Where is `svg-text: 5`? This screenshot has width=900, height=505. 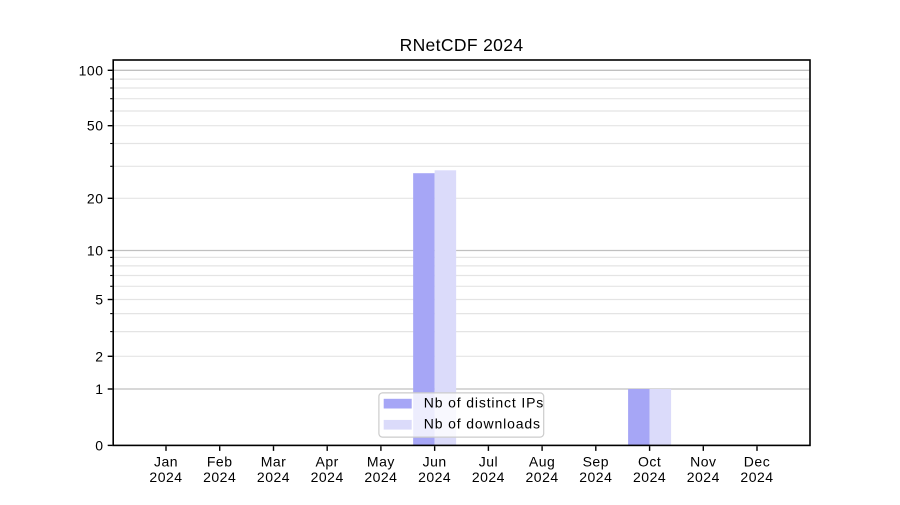
svg-text: 5 is located at coordinates (99, 300).